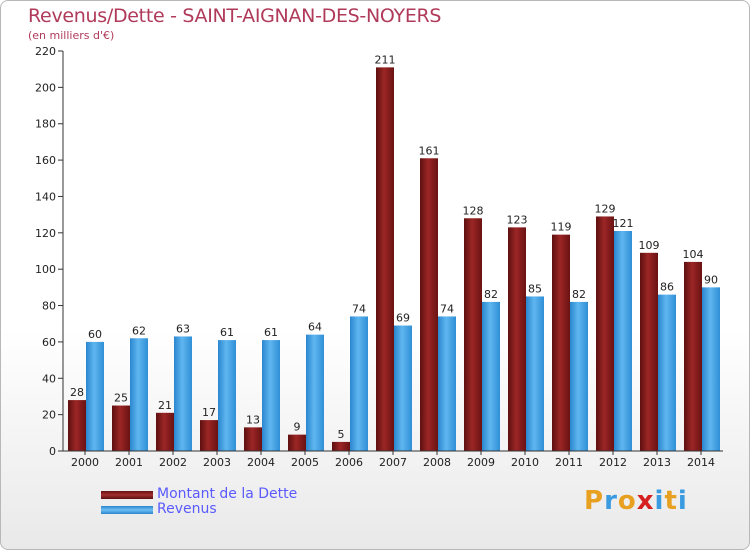 Image resolution: width=750 pixels, height=550 pixels. Describe the element at coordinates (139, 330) in the screenshot. I see `data-label-revenus: 62` at that location.